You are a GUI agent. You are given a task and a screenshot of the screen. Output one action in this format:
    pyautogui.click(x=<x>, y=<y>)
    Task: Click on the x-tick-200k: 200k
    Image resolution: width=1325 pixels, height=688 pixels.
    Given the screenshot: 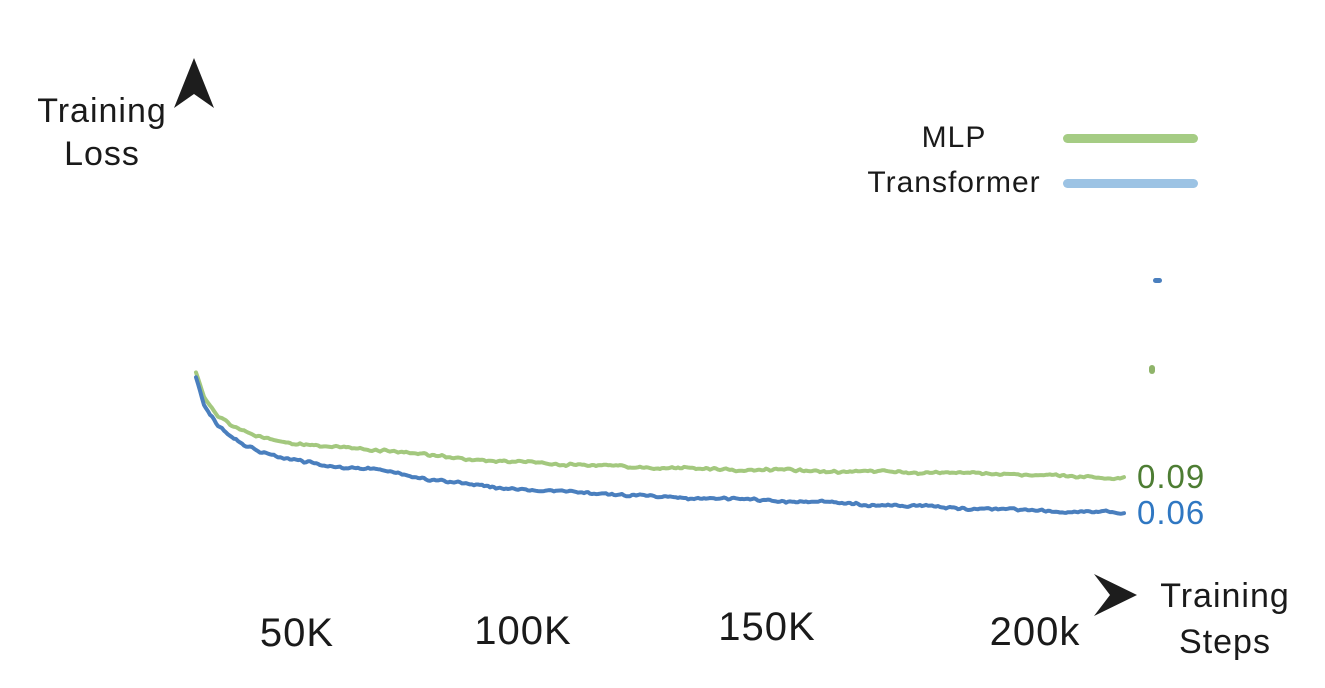 What is the action you would take?
    pyautogui.click(x=1035, y=632)
    